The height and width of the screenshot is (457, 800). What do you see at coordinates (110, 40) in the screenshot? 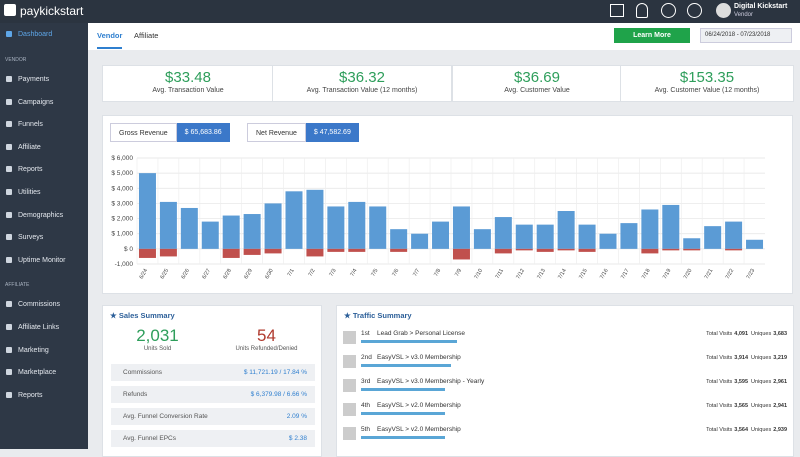
I see `tab-active: Vendor` at bounding box center [110, 40].